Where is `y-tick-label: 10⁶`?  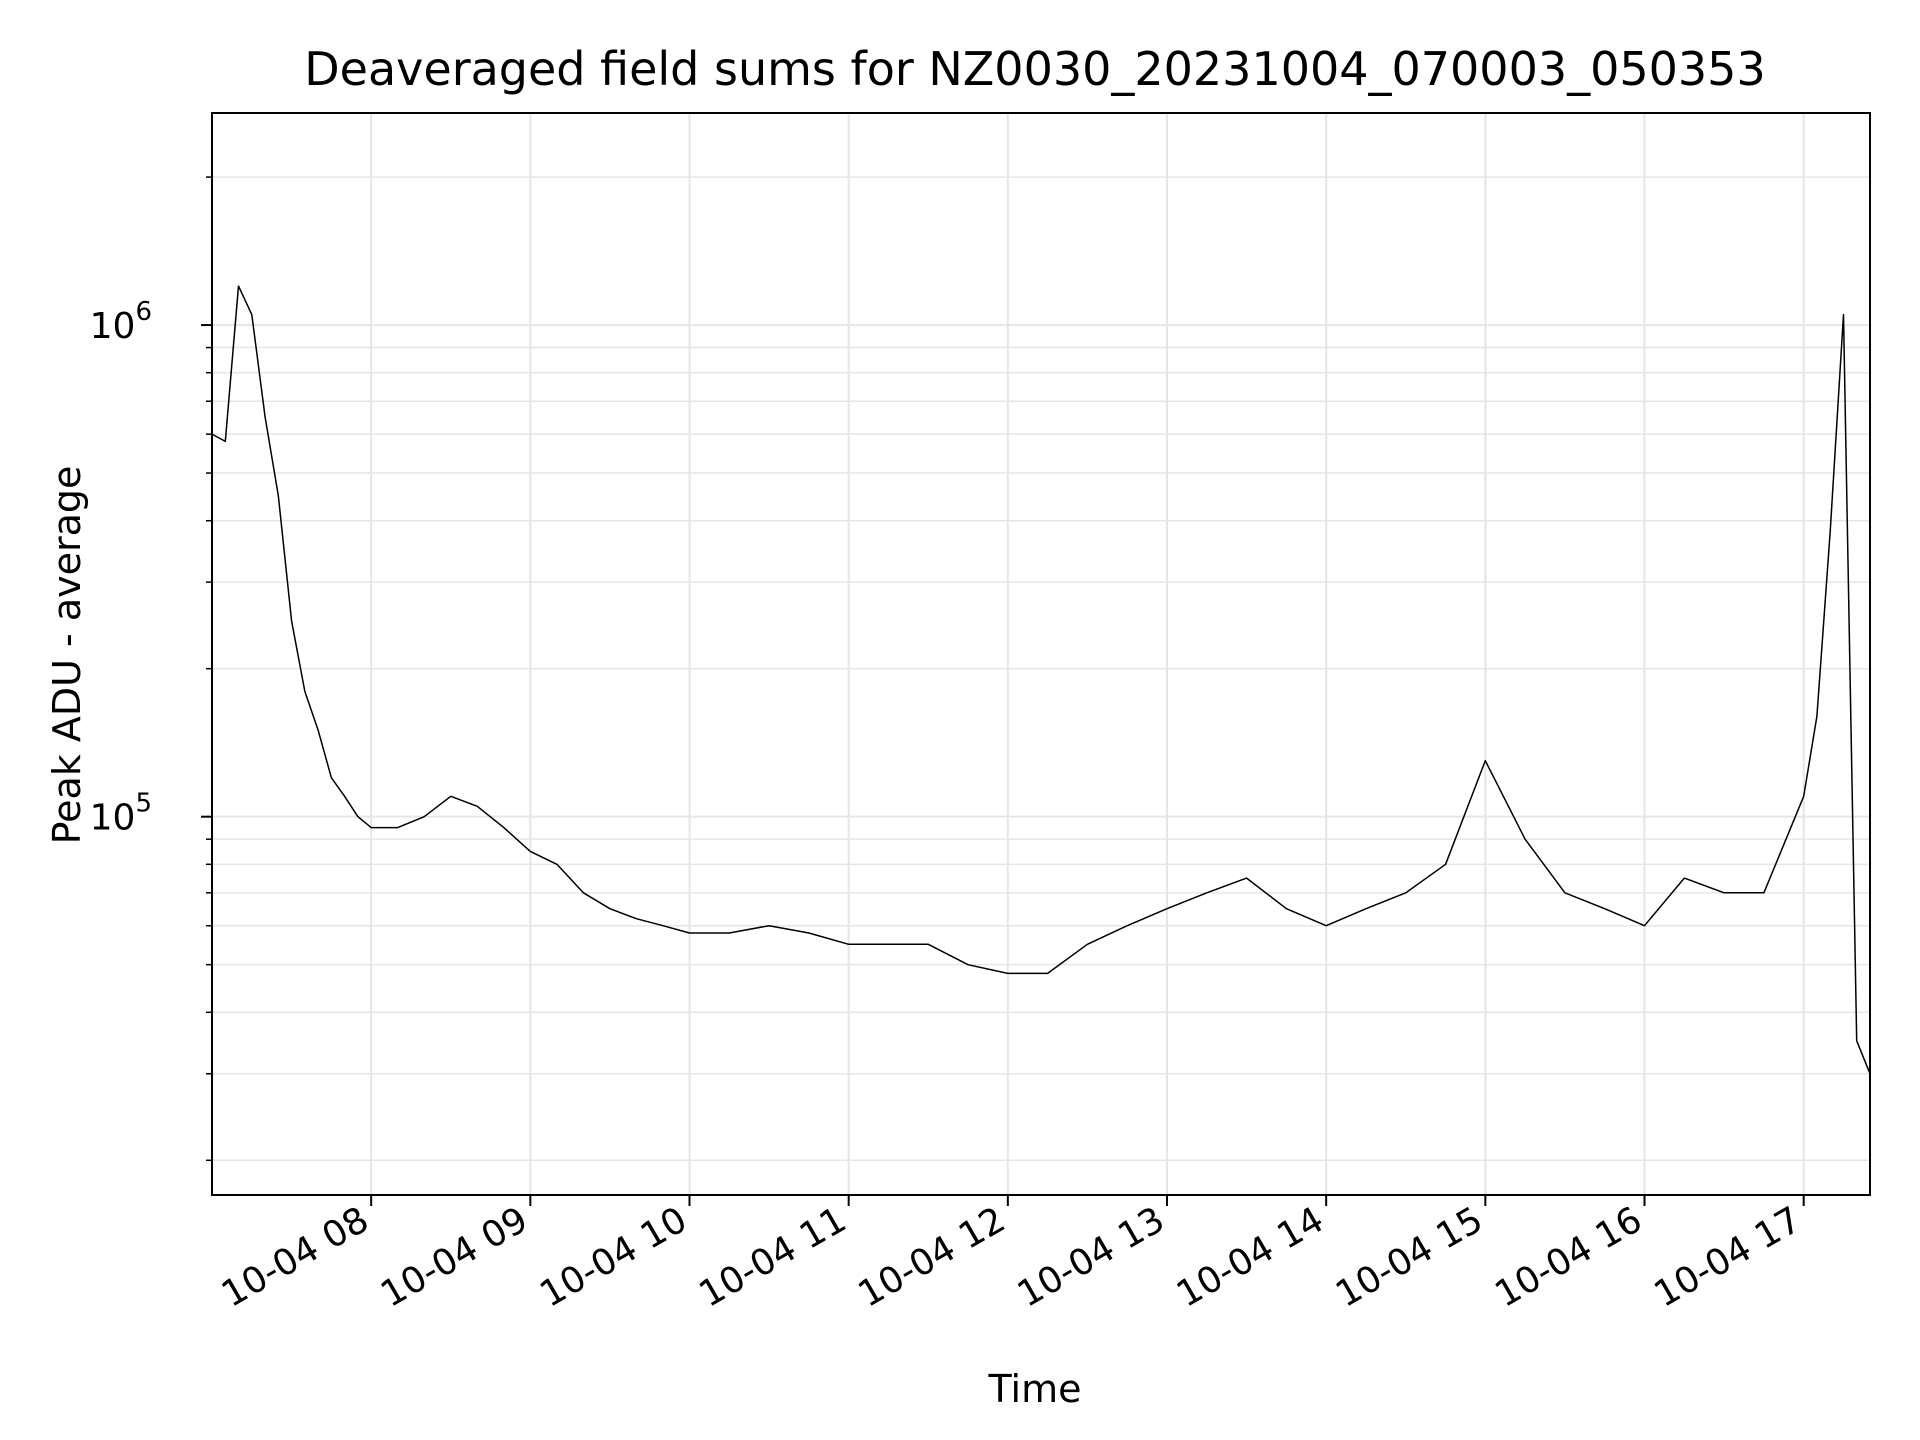
y-tick-label: 10⁶ is located at coordinates (121, 322).